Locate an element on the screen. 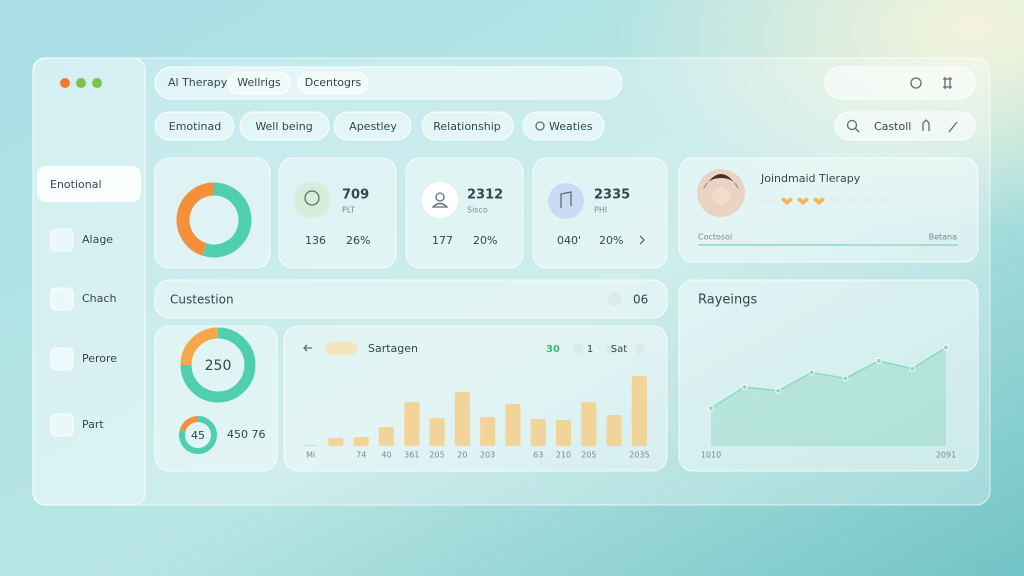  nav-tab: Al Therapy is located at coordinates (198, 82).